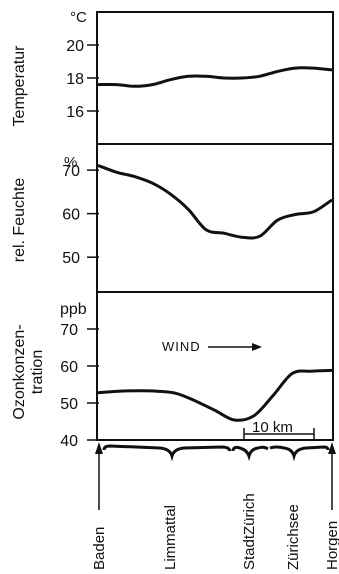 The width and height of the screenshot is (339, 574). What do you see at coordinates (215, 202) in the screenshot?
I see `humidity-series-line` at bounding box center [215, 202].